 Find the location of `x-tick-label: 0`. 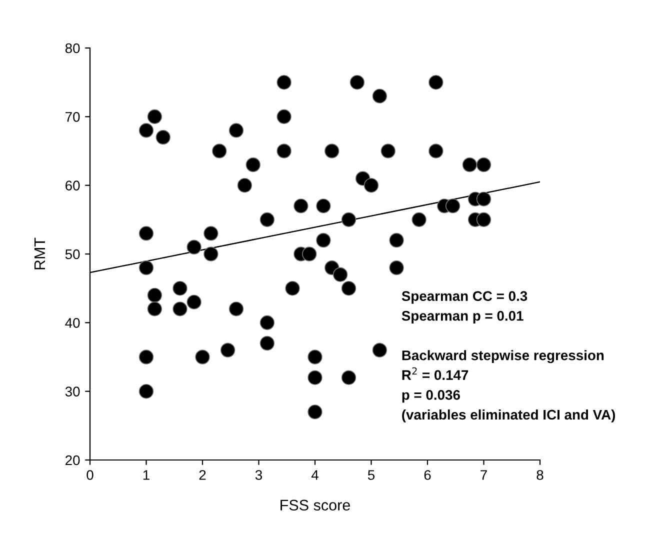

x-tick-label: 0 is located at coordinates (90, 475).